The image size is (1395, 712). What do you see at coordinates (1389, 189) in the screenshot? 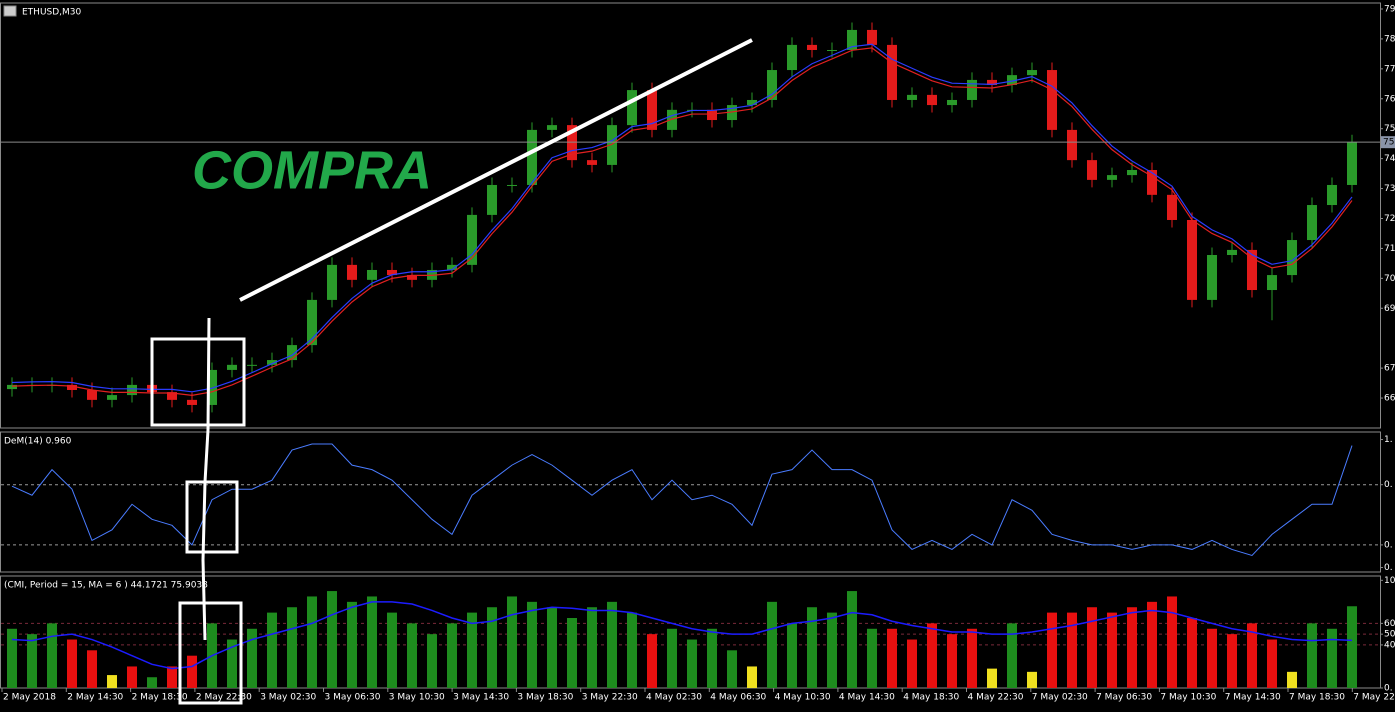
I see `y-tick-label: 73` at bounding box center [1389, 189].